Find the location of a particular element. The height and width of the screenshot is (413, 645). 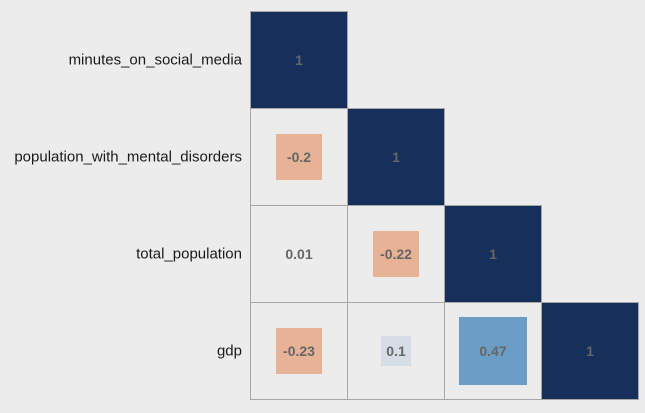

value-label: 0.01 is located at coordinates (298, 254).